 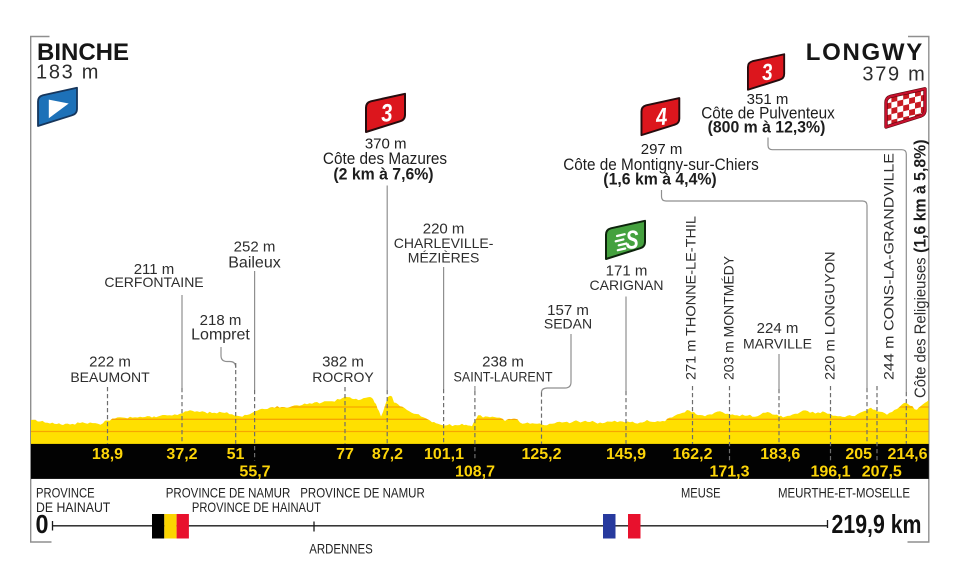 What do you see at coordinates (73, 507) in the screenshot?
I see `svg-text: DE HAINAUT` at bounding box center [73, 507].